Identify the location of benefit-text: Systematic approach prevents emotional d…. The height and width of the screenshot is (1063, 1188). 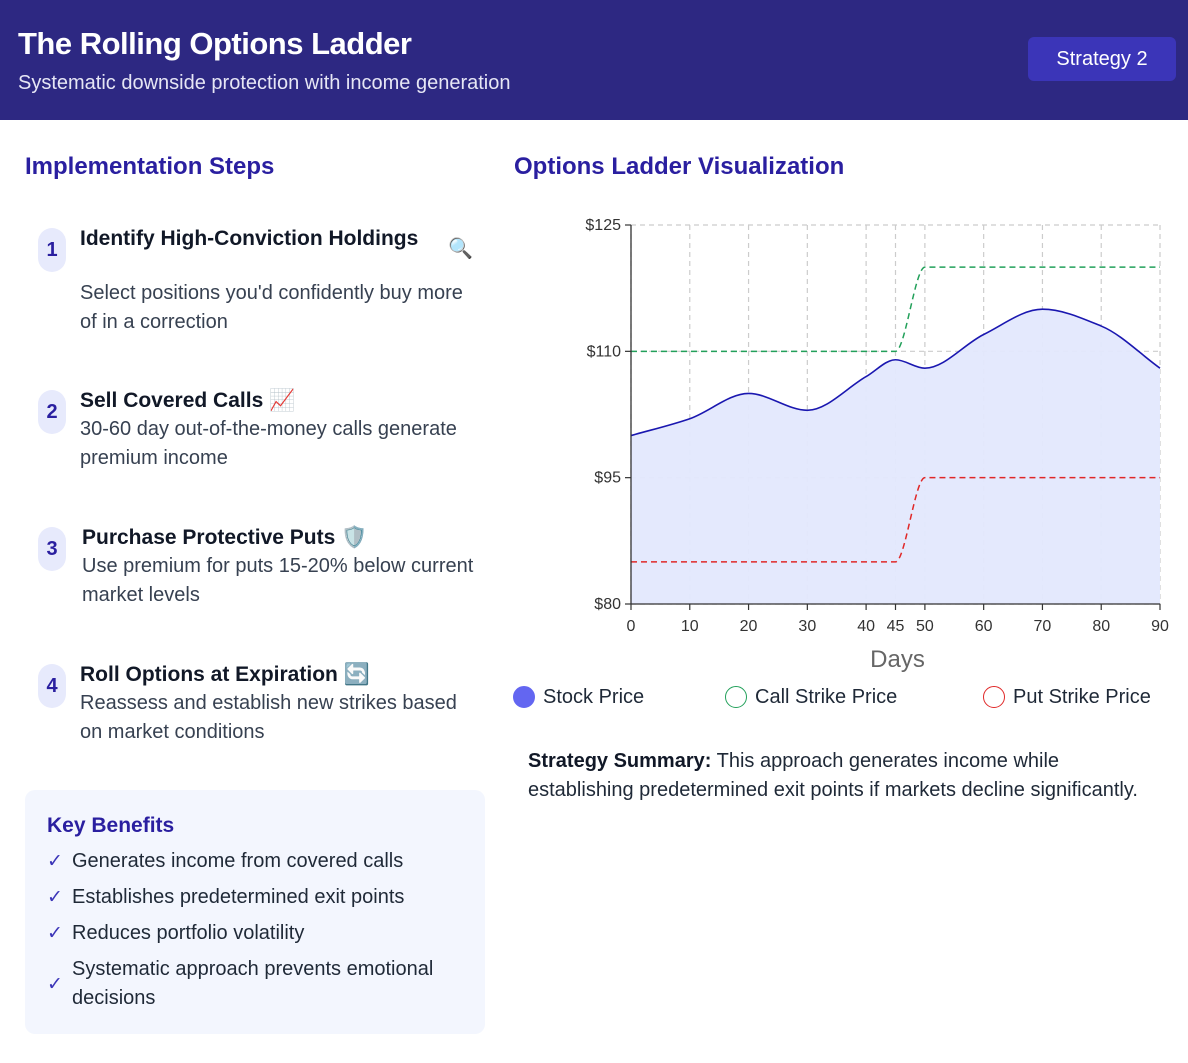
(253, 983).